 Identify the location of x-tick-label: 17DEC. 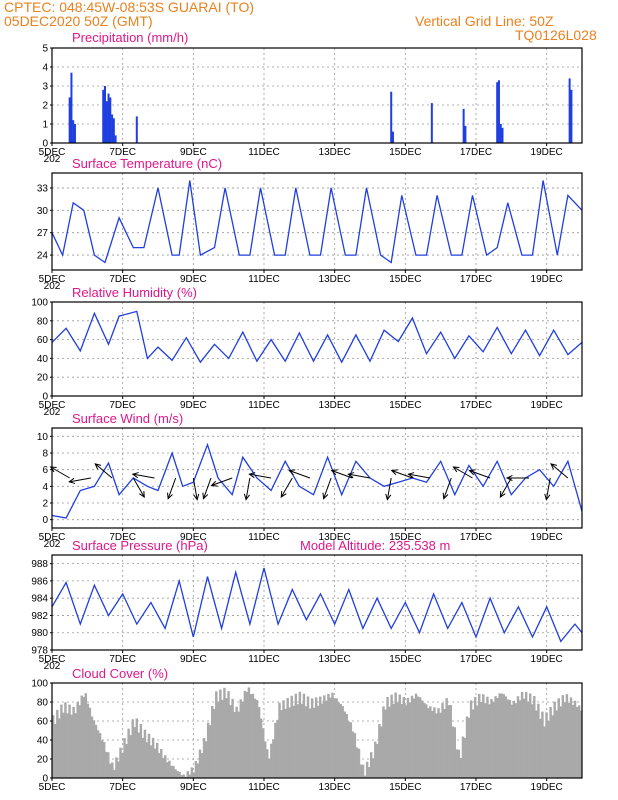
(476, 537).